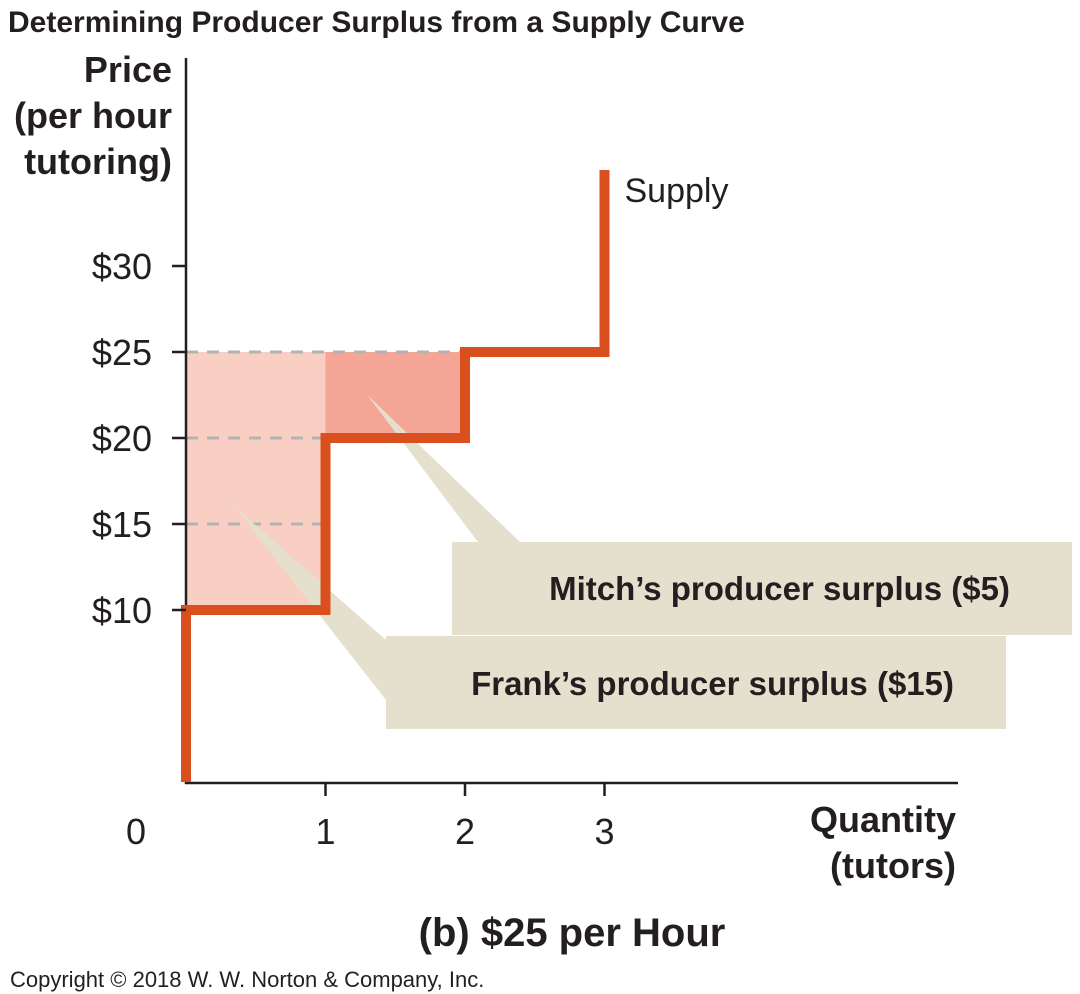 The height and width of the screenshot is (994, 1080). I want to click on x-axis-label: Quantity (tutors), so click(883, 842).